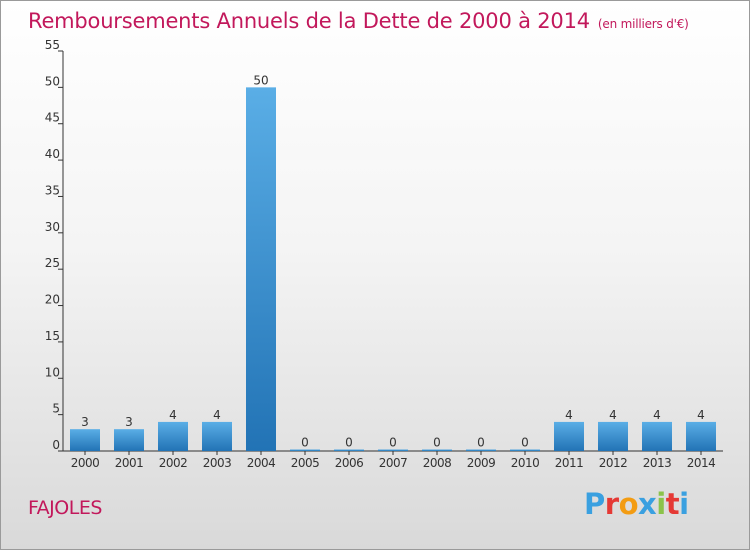 Image resolution: width=750 pixels, height=550 pixels. What do you see at coordinates (52, 227) in the screenshot?
I see `y-tick-label: 30` at bounding box center [52, 227].